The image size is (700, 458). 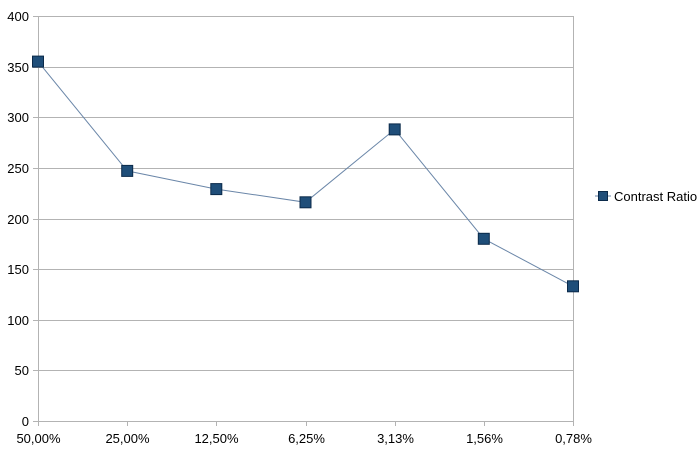 I want to click on x-tick-label: 6,25%, so click(x=306, y=438).